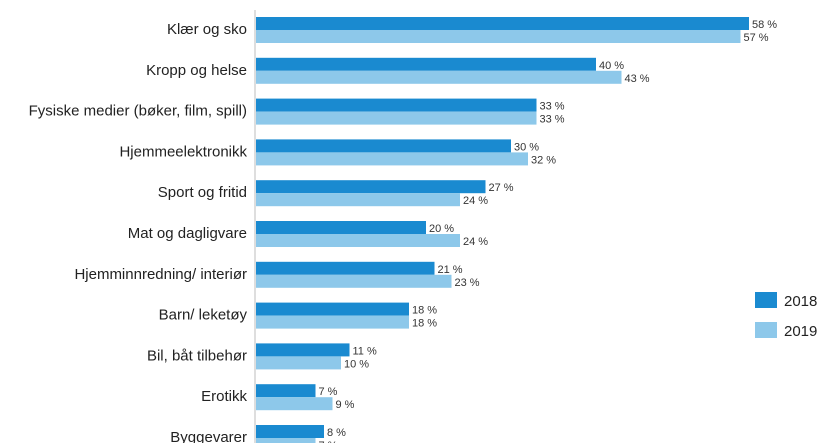 The height and width of the screenshot is (443, 822). Describe the element at coordinates (187, 233) in the screenshot. I see `category-label: Mat og dagligvare` at that location.